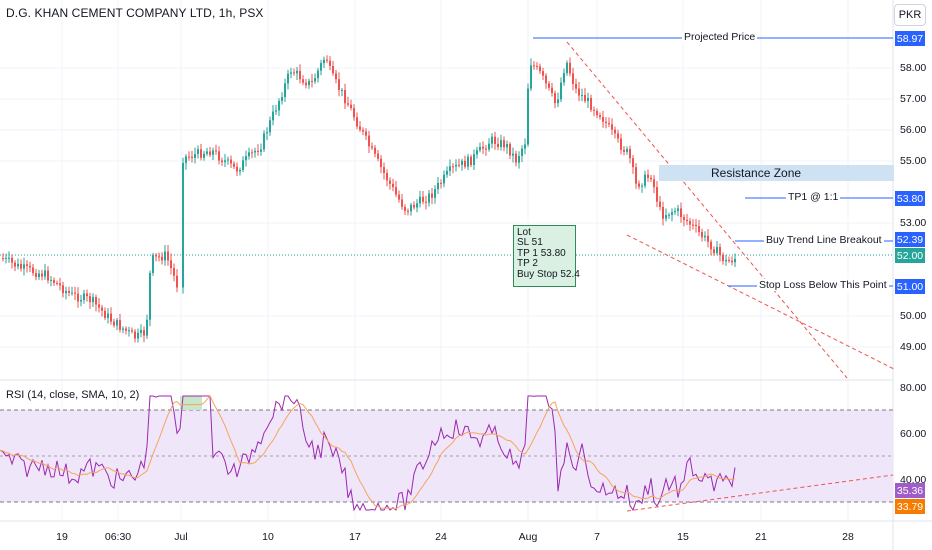 This screenshot has height=550, width=932. I want to click on projected-price-tag: 58.97, so click(910, 38).